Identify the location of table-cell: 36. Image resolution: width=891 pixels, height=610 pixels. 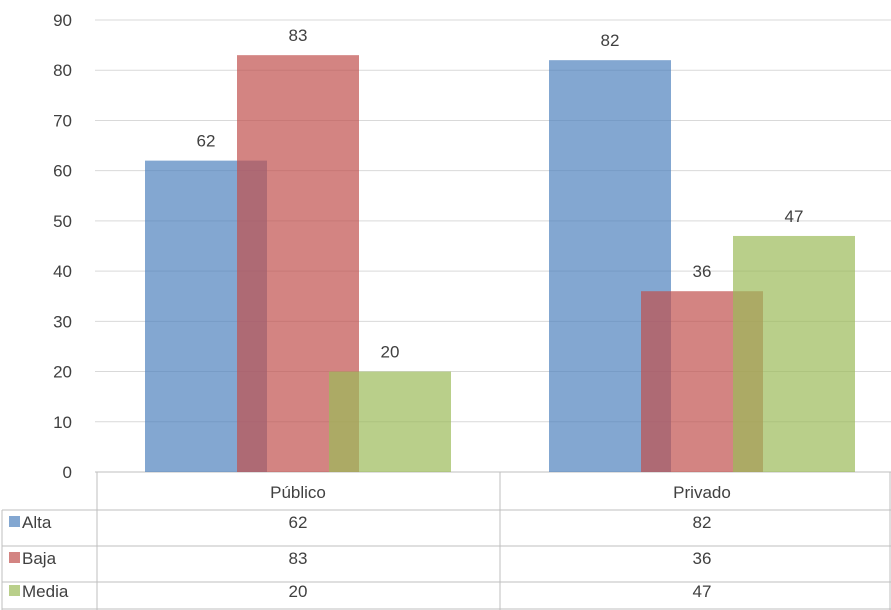
(702, 558).